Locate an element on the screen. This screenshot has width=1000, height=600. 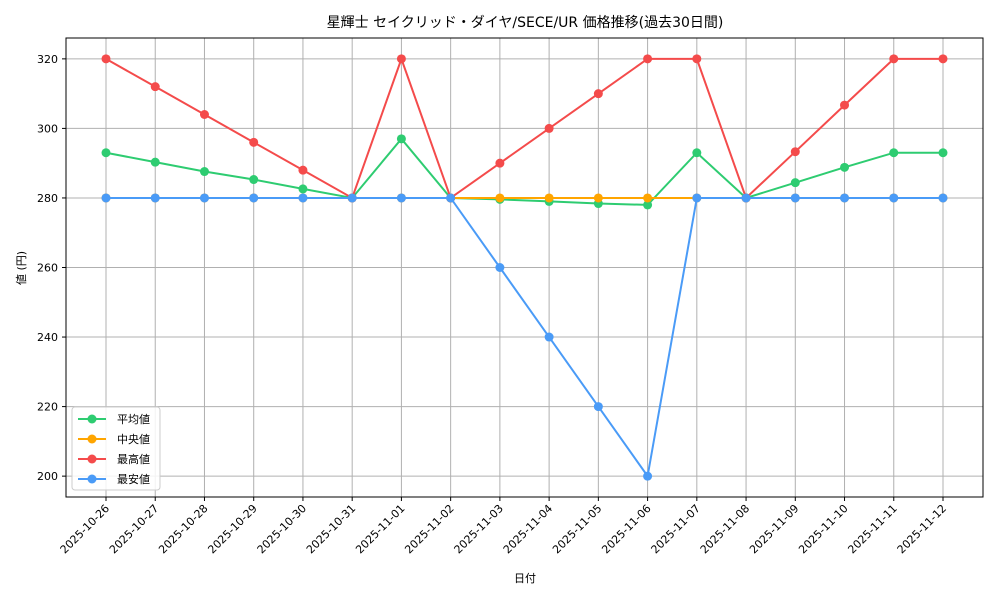
x-tick-label: 2025-11-11 is located at coordinates (872, 529).